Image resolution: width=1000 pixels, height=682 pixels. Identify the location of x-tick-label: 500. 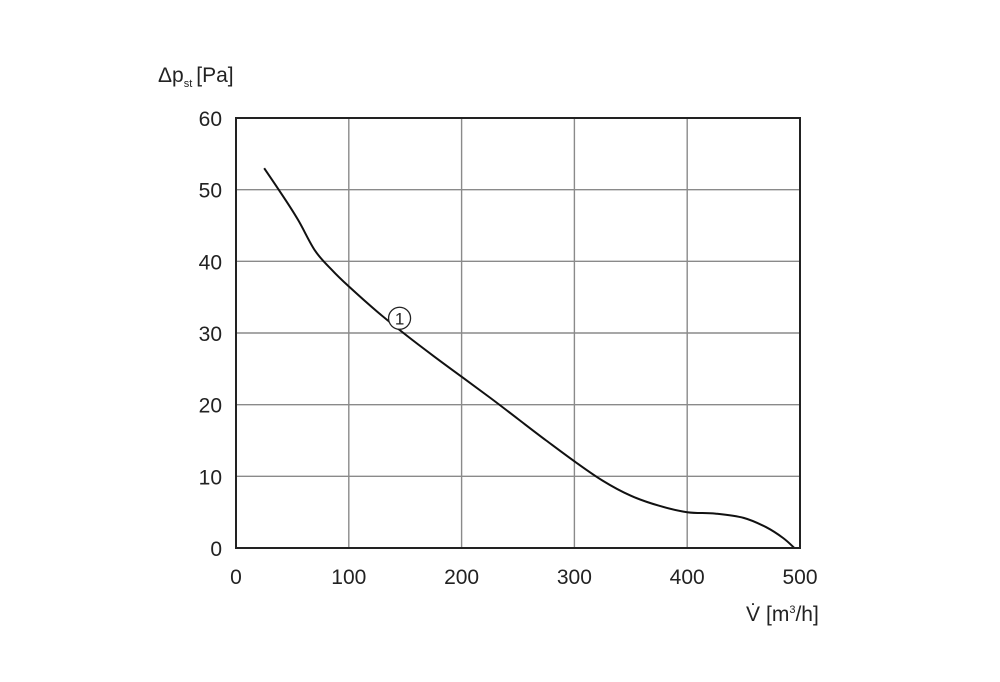
(799, 577).